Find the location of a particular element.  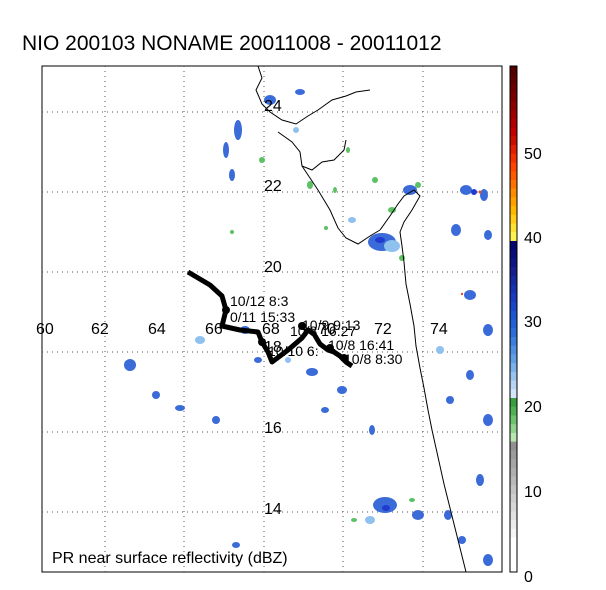

latitude-label: 22 is located at coordinates (273, 186).